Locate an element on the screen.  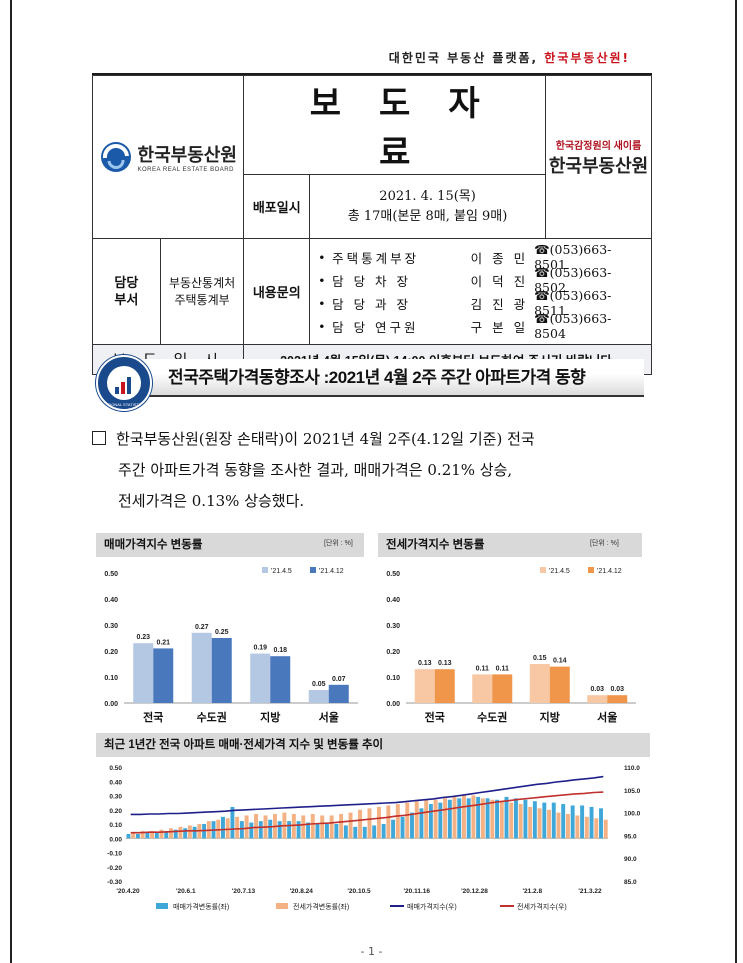
chart-unit: [단위 : %] is located at coordinates (604, 543).